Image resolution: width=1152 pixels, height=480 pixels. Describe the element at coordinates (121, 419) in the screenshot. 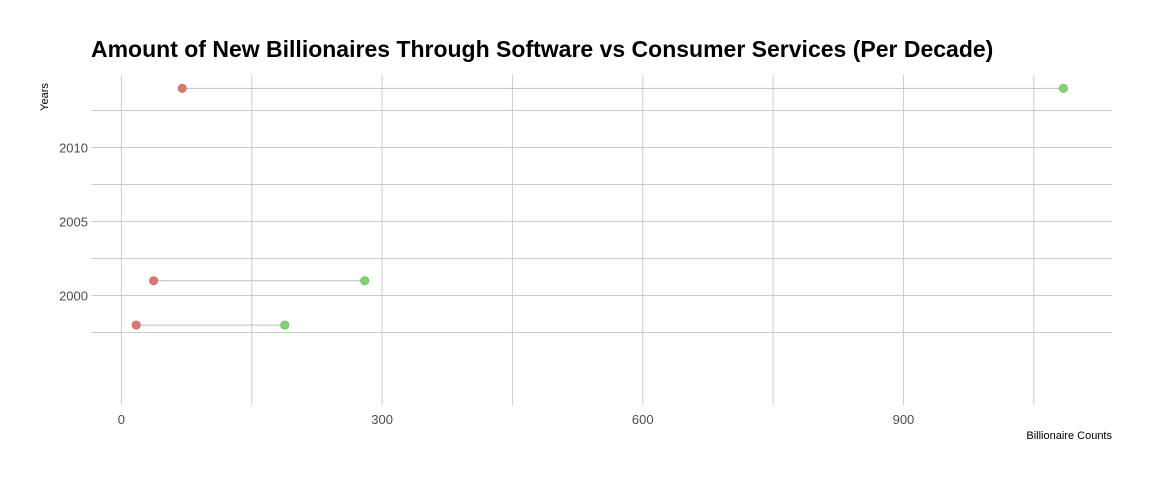

I see `x-tick-label: 0` at that location.